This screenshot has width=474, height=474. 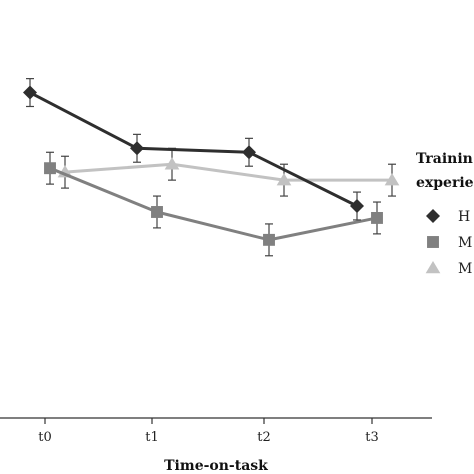 I want to click on x-tick-label: t1, so click(x=152, y=437).